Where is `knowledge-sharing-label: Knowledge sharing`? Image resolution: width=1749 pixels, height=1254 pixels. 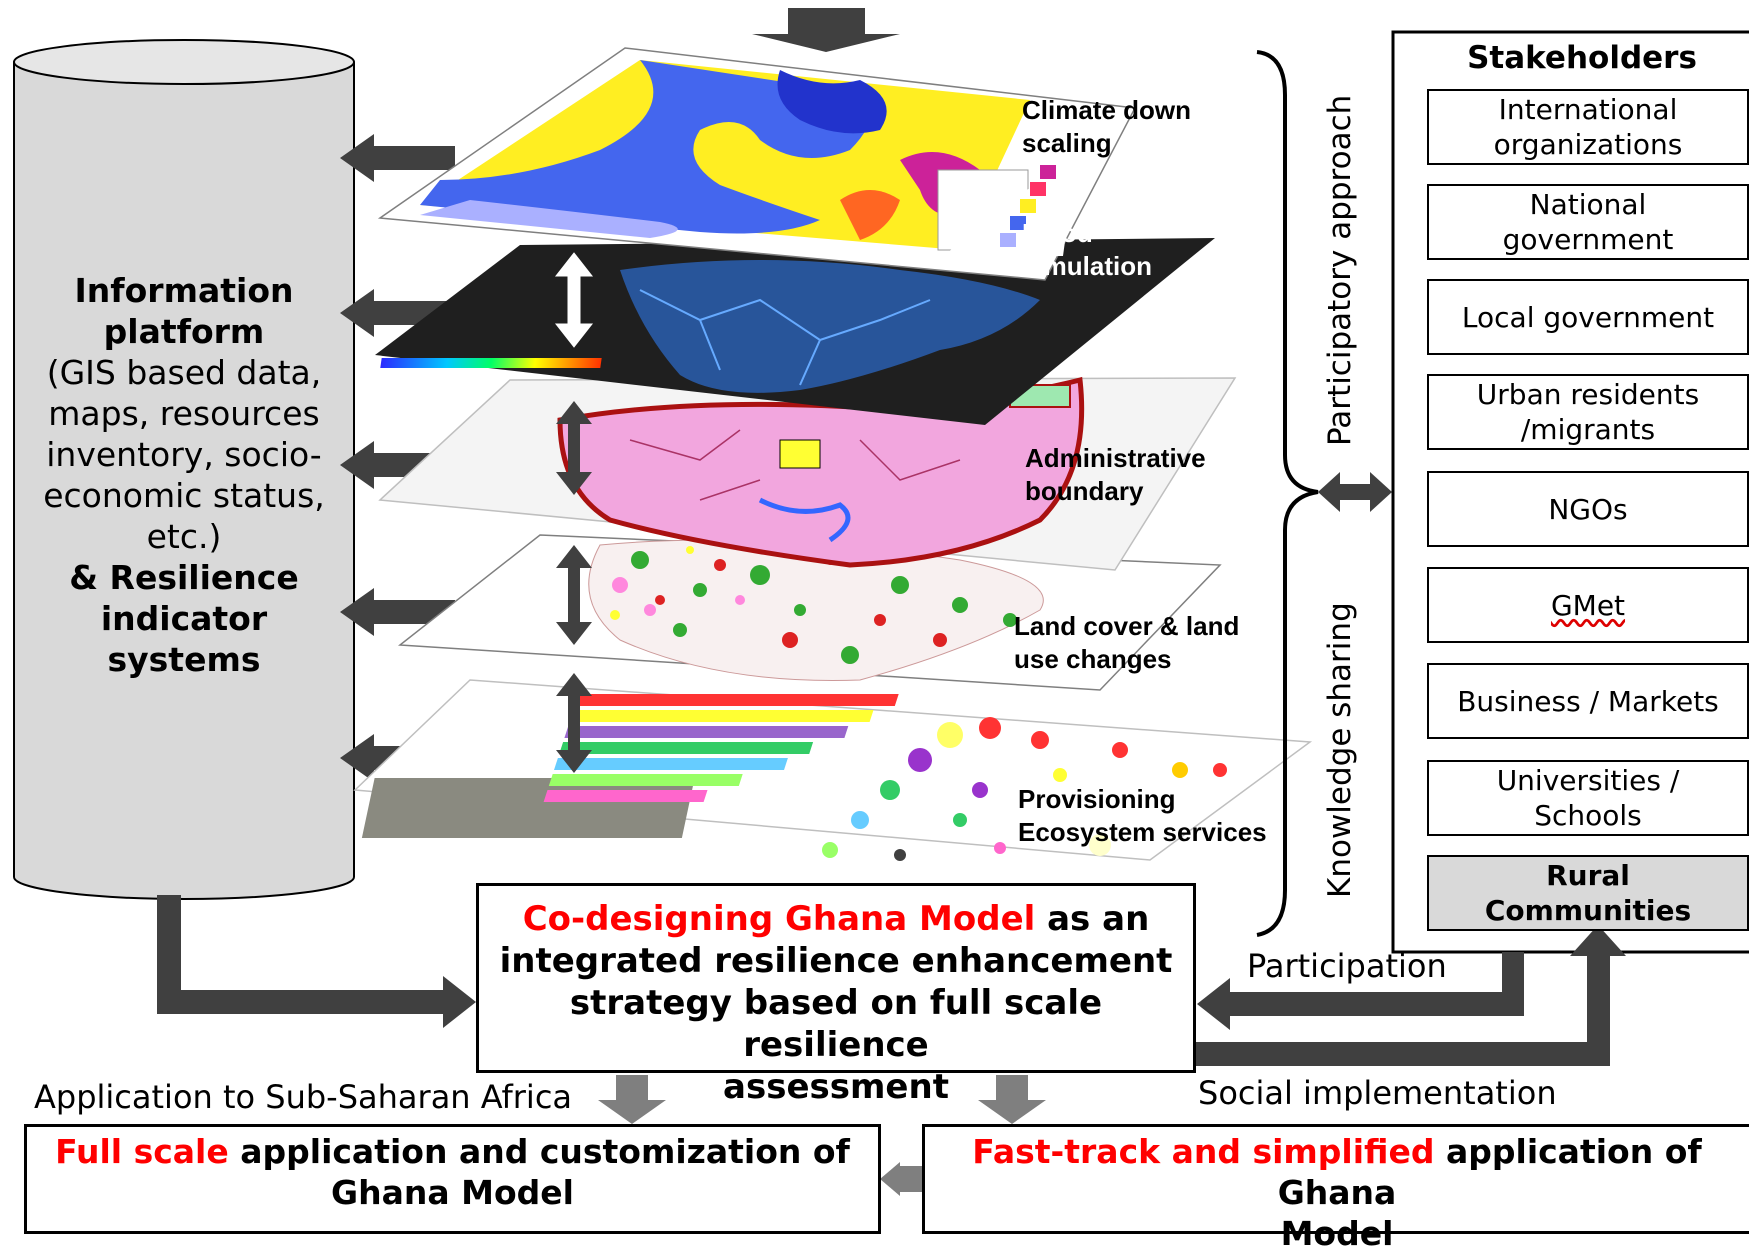
knowledge-sharing-label: Knowledge sharing is located at coordinates (1340, 750).